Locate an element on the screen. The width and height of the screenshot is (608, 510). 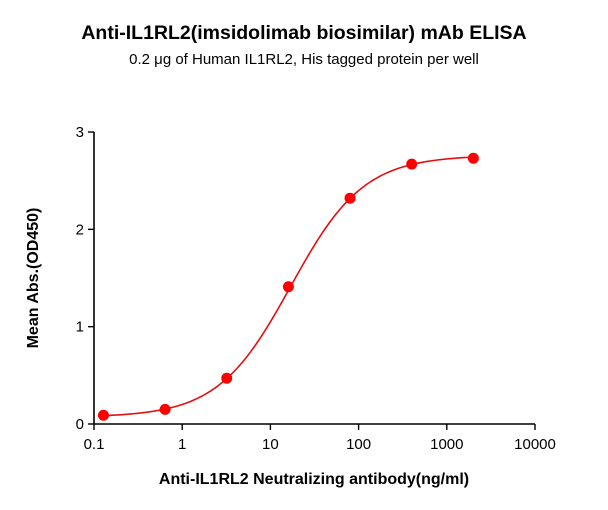
y-tick-label: 0 is located at coordinates (80, 424).